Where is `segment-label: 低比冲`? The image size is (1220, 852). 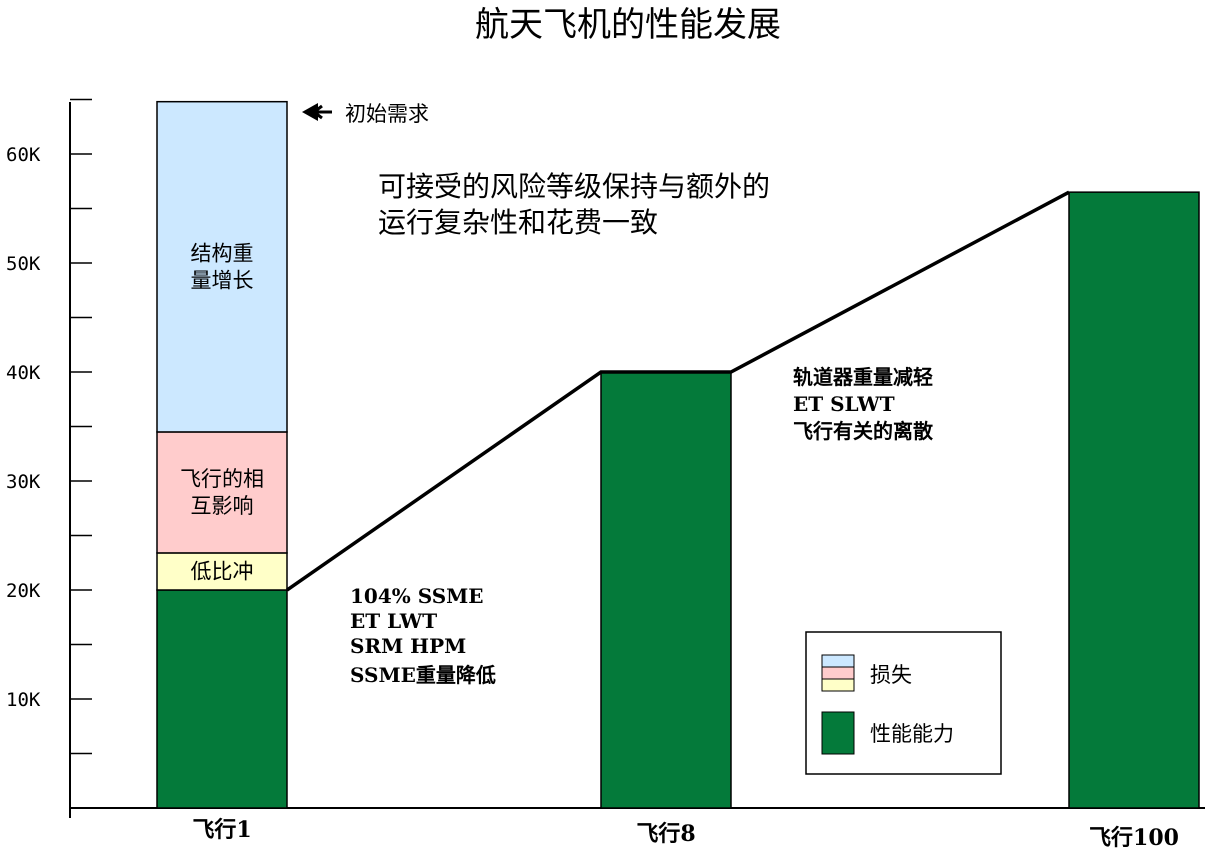 segment-label: 低比冲 is located at coordinates (222, 571).